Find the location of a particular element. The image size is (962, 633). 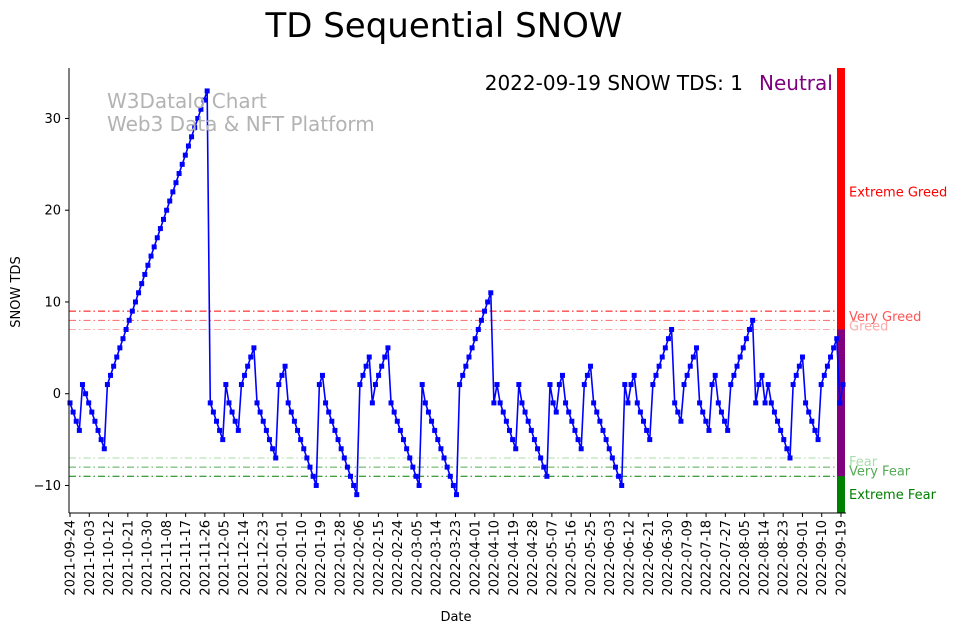

x-axis-label: Date is located at coordinates (455, 617).